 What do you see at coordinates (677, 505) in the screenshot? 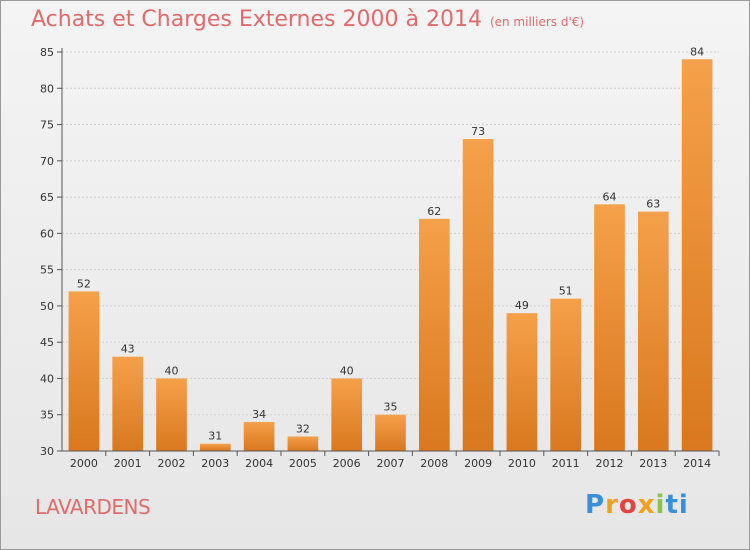
I see `logo-letter: ti` at bounding box center [677, 505].